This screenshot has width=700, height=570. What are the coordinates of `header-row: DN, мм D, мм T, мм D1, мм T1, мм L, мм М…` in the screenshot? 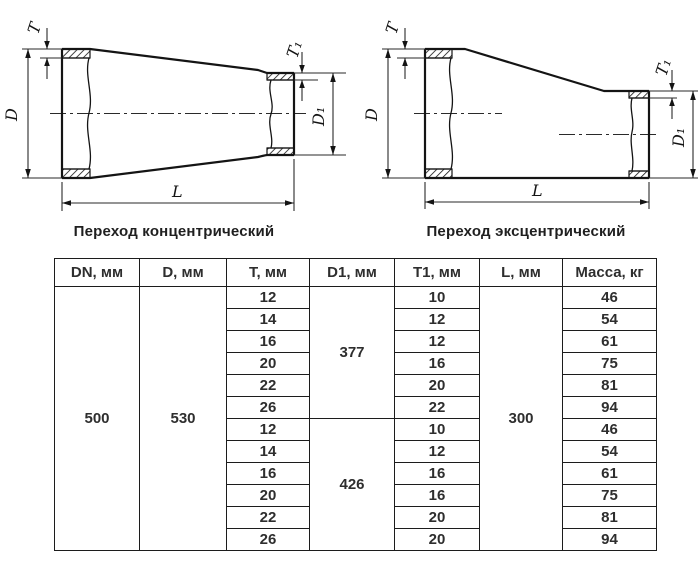 It's located at (355, 272).